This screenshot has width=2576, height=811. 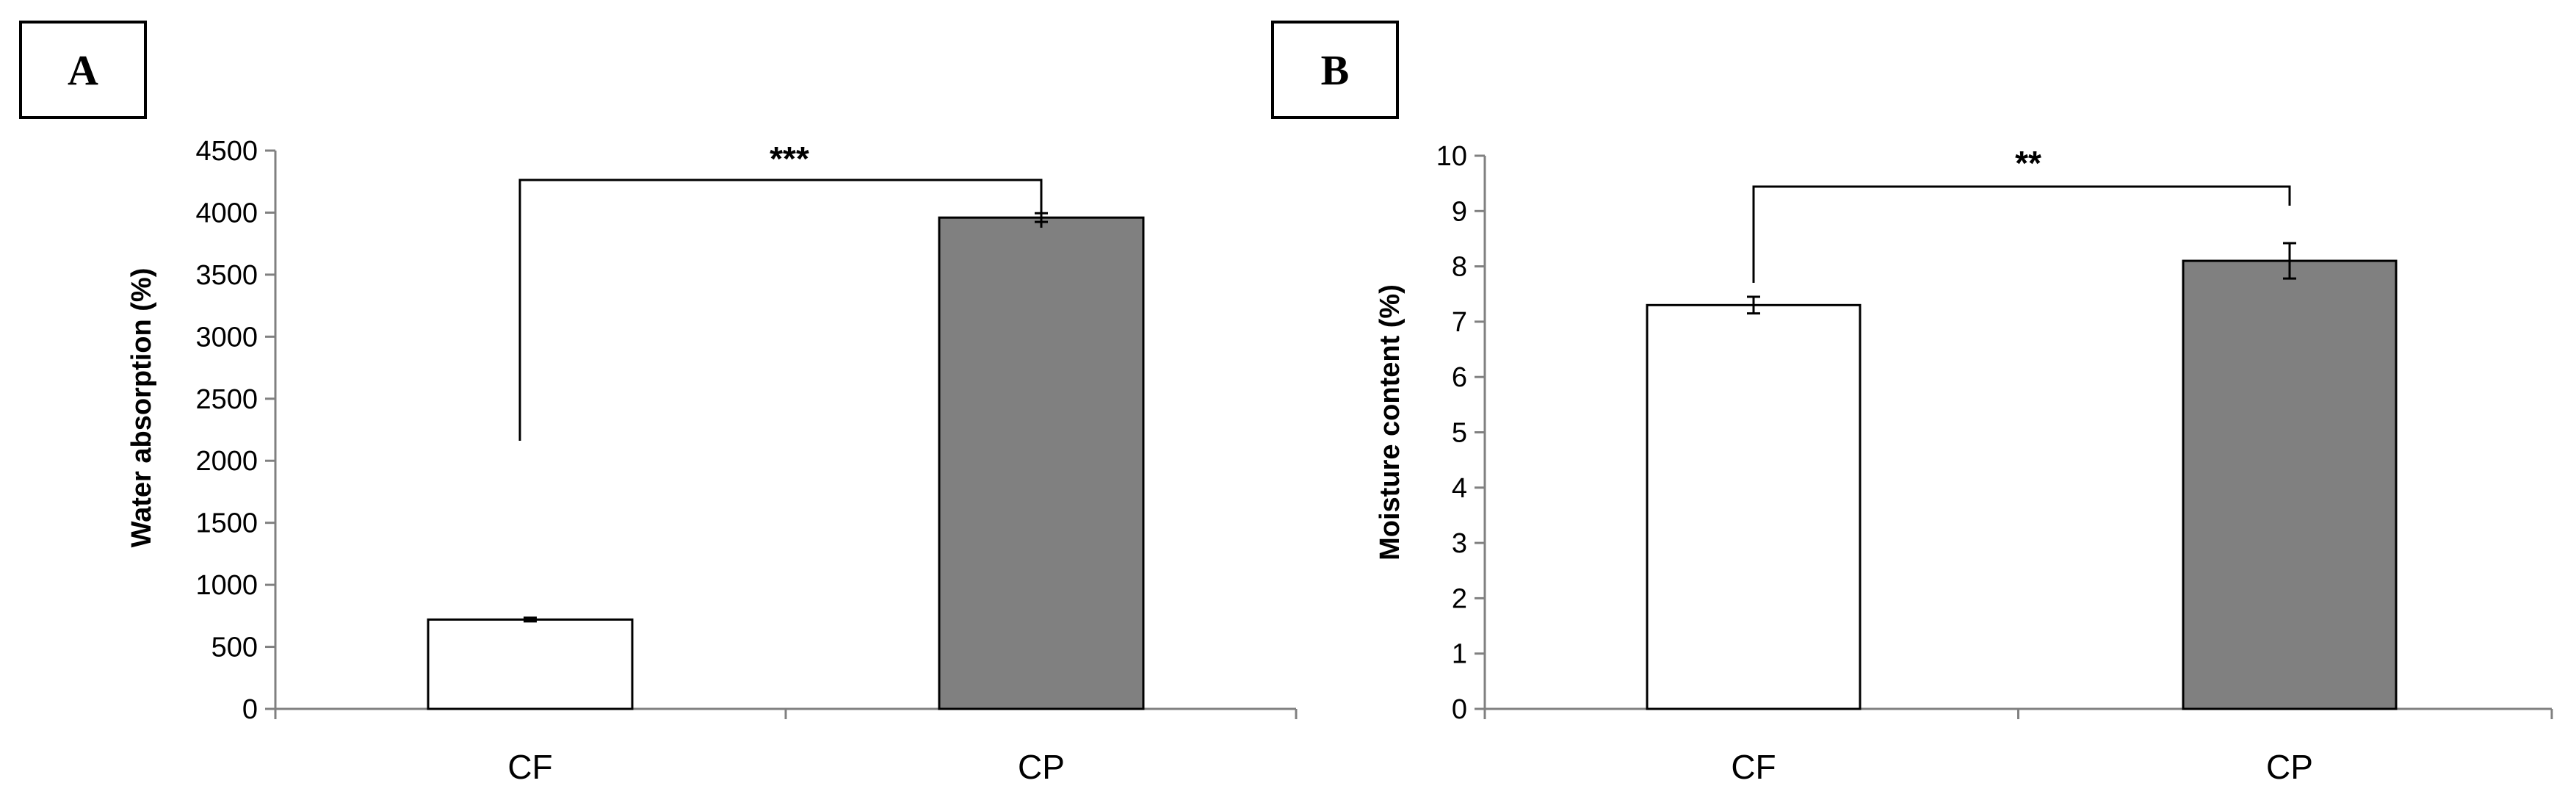 I want to click on panel-b-y-tick-label: 9, so click(x=1459, y=211).